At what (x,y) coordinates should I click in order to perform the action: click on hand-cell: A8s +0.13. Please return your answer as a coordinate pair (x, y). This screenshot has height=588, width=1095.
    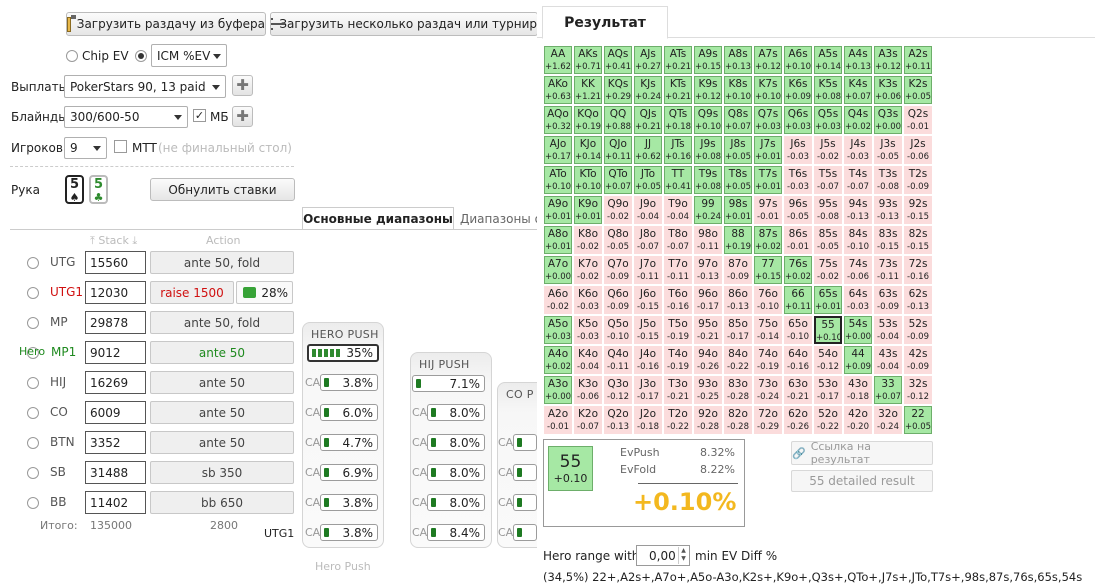
    Looking at the image, I should click on (738, 60).